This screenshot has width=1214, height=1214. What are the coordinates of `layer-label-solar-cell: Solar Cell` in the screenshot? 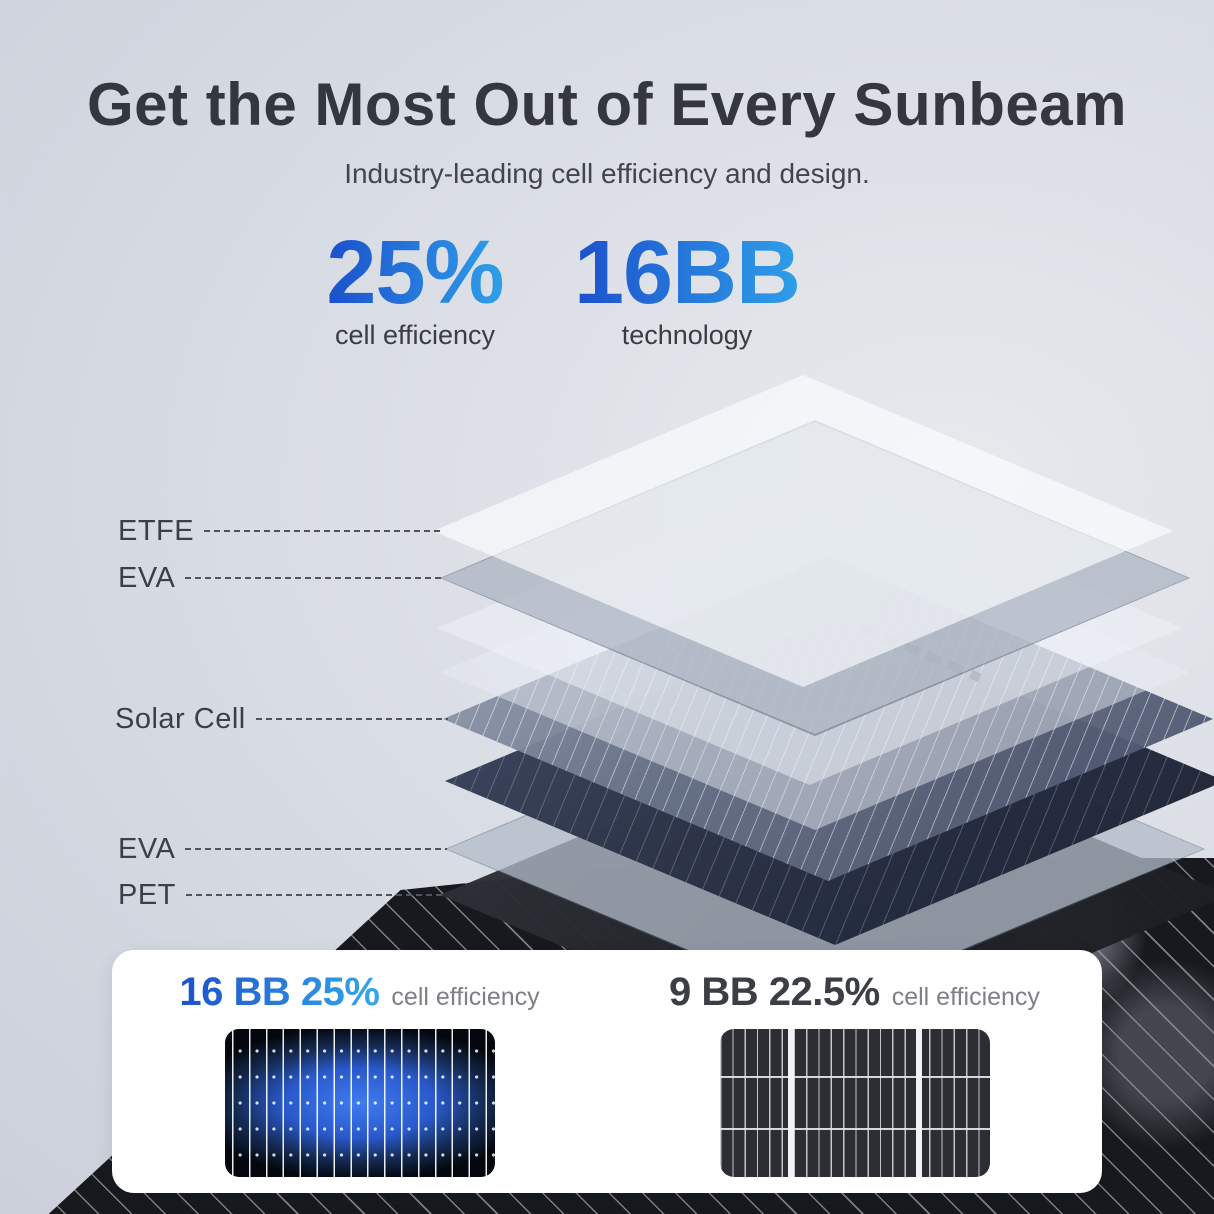 It's located at (281, 719).